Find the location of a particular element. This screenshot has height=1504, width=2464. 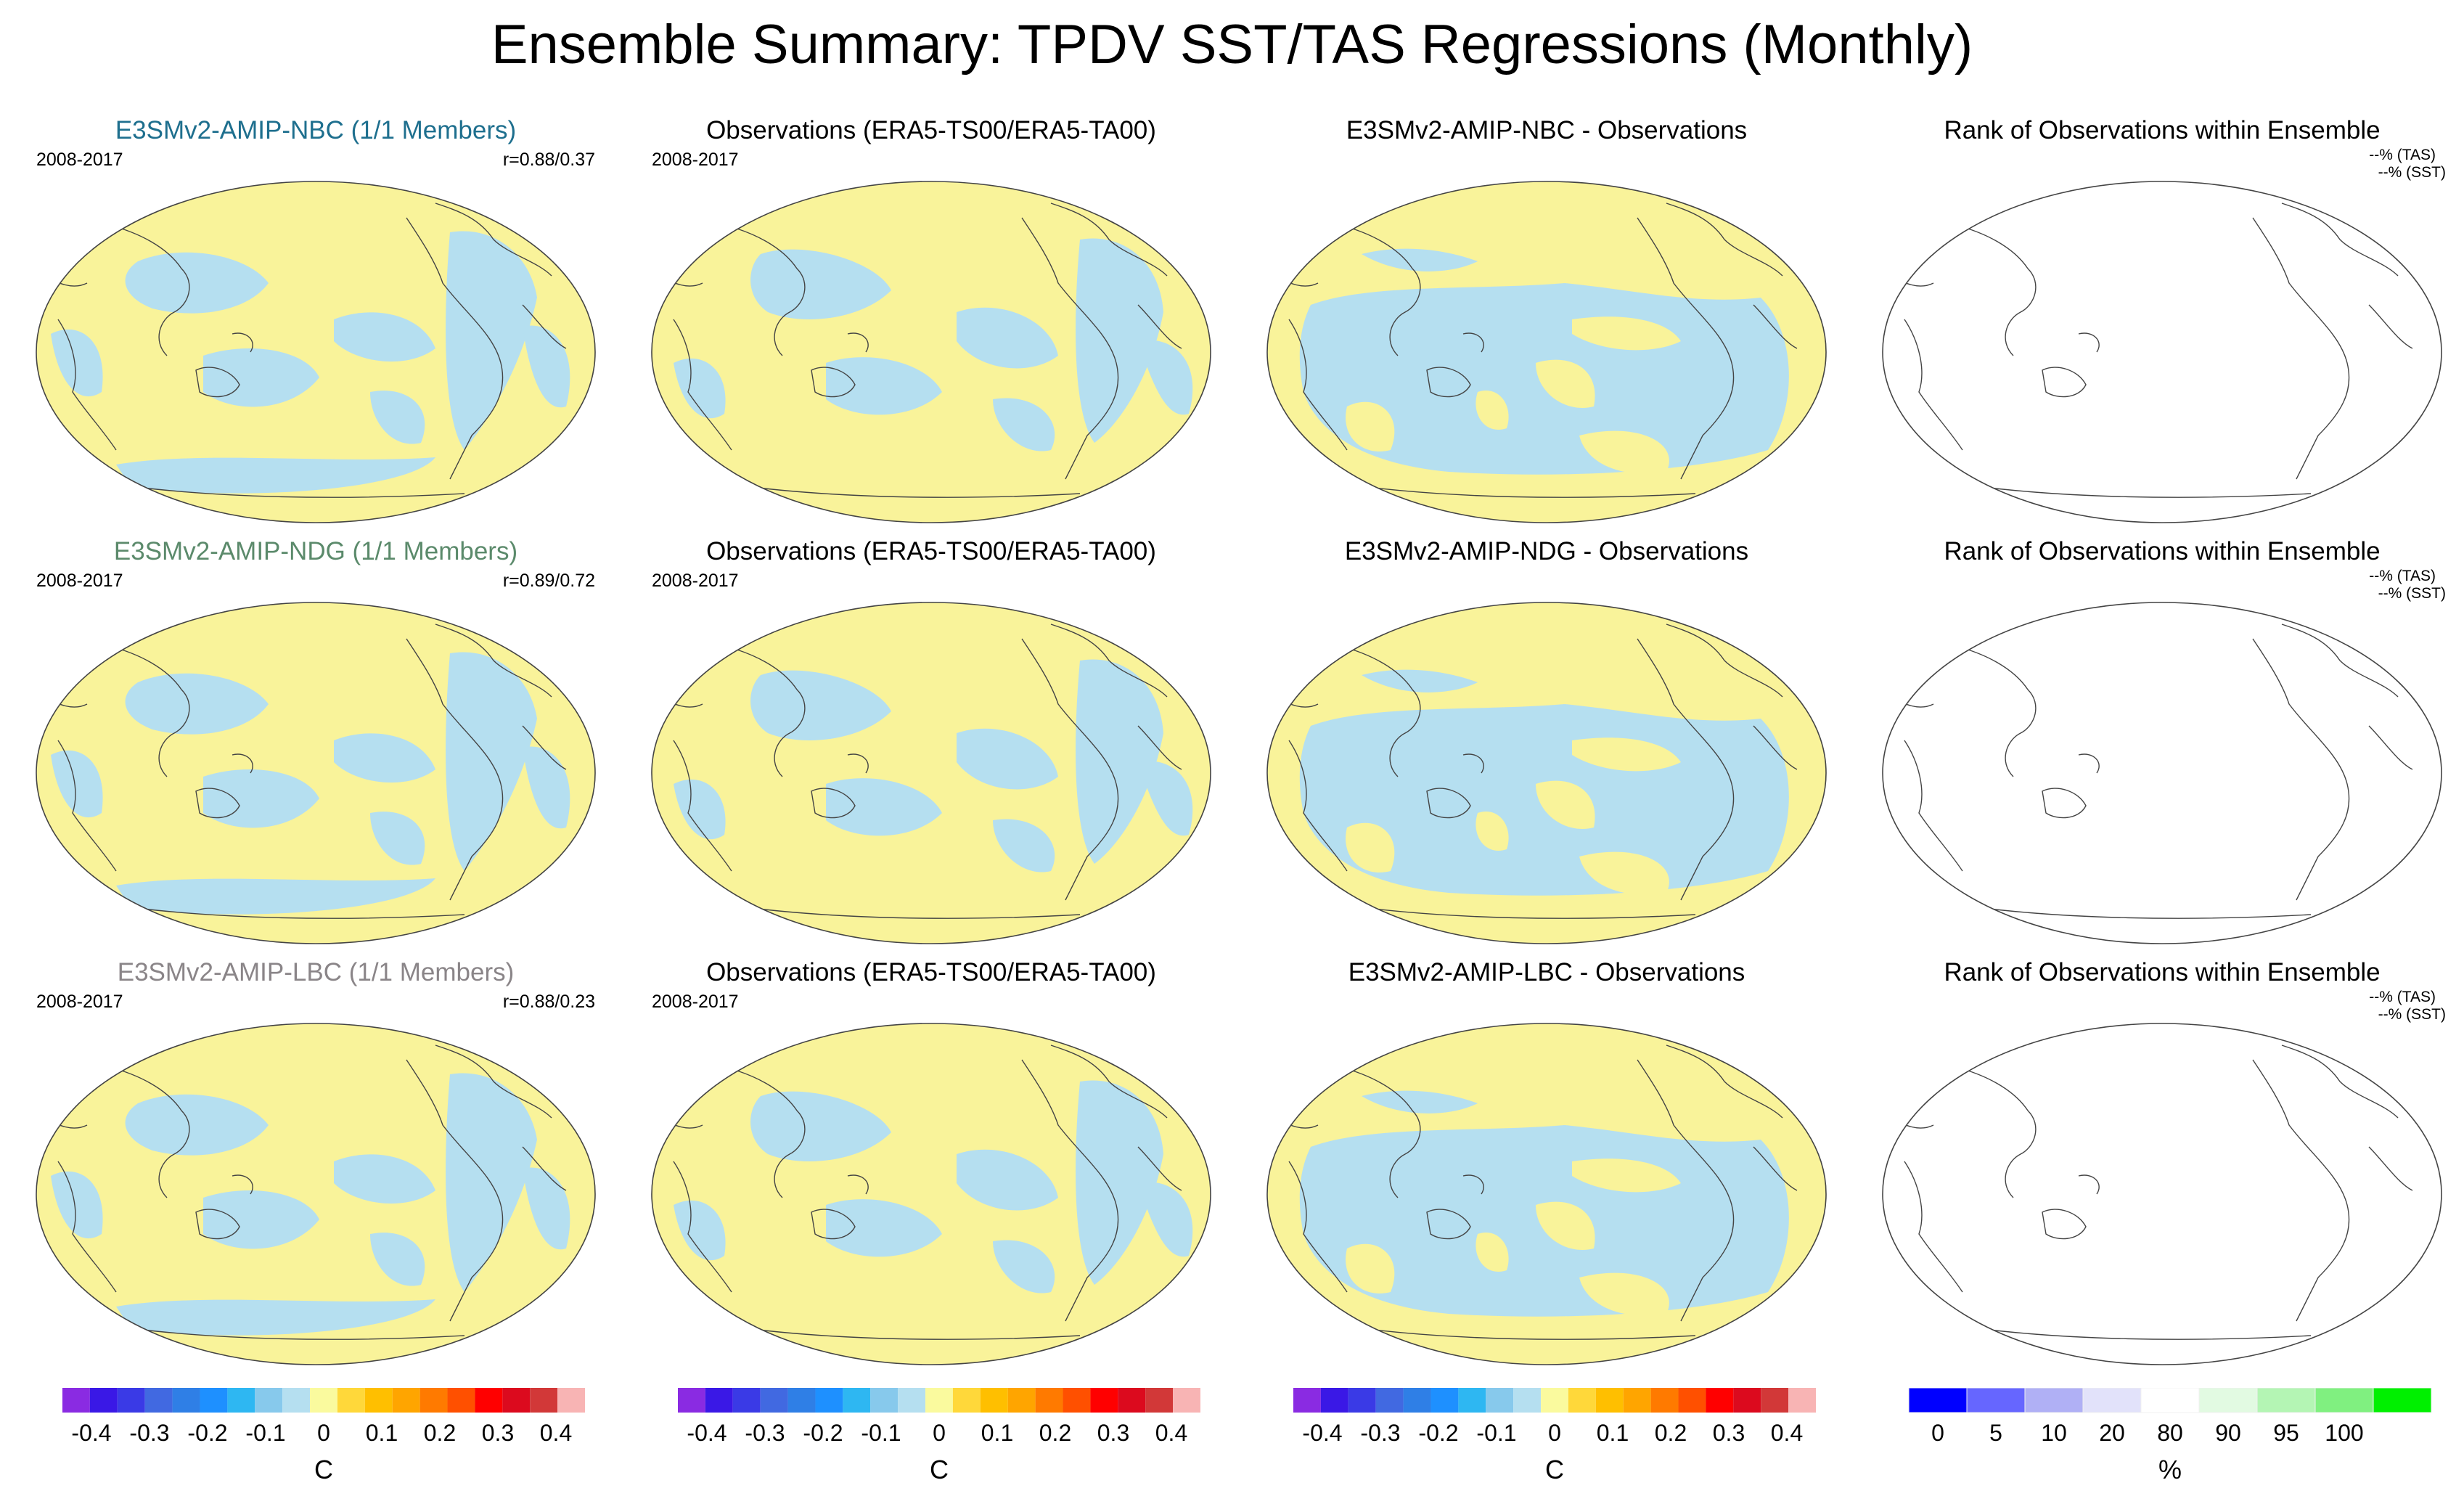

colorbar-tick-label: 20 is located at coordinates (2112, 1433).